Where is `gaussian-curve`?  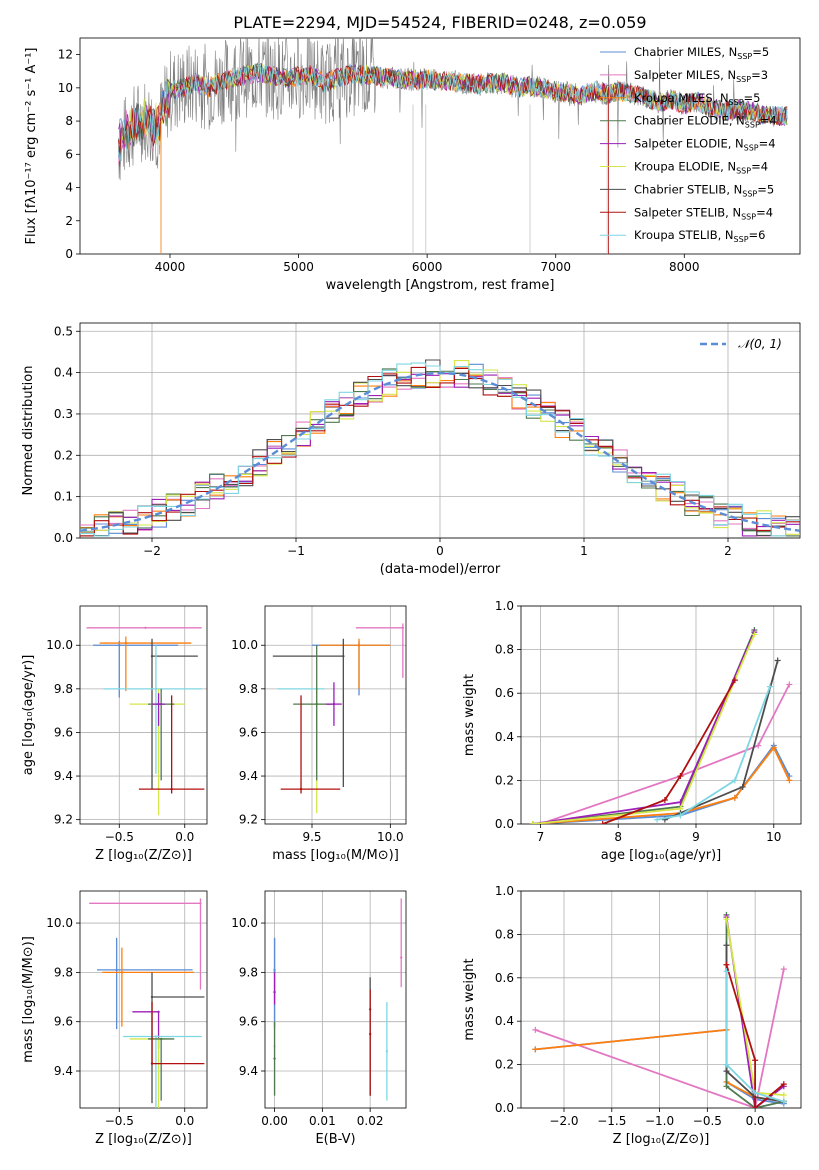 gaussian-curve is located at coordinates (440, 451).